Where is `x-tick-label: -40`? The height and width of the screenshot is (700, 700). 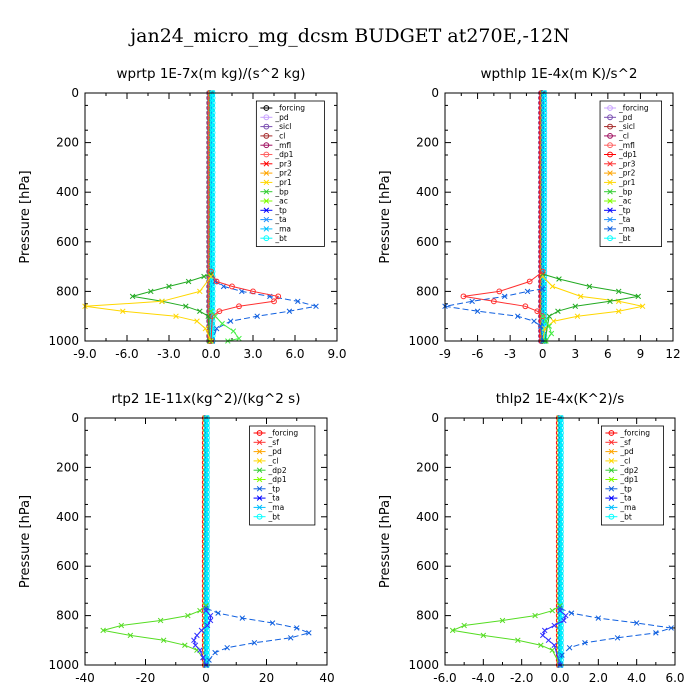 x-tick-label: -40 is located at coordinates (85, 678).